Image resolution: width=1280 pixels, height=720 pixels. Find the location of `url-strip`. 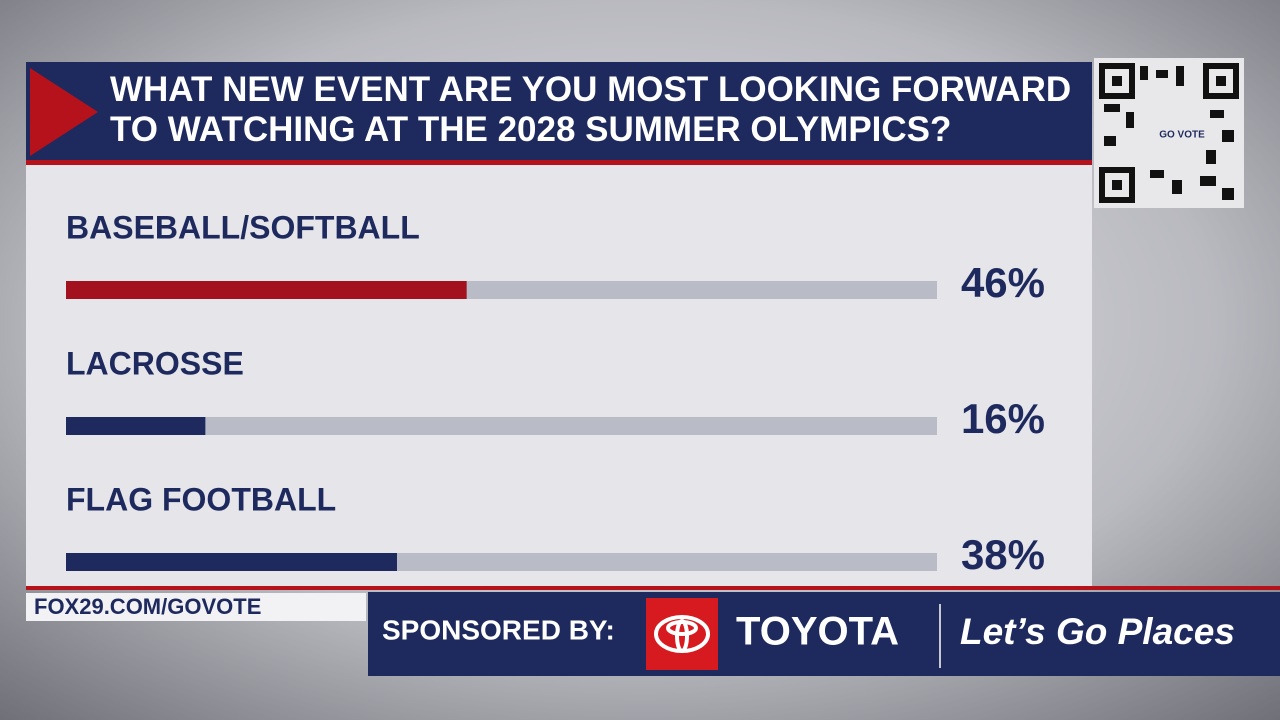

url-strip is located at coordinates (196, 607).